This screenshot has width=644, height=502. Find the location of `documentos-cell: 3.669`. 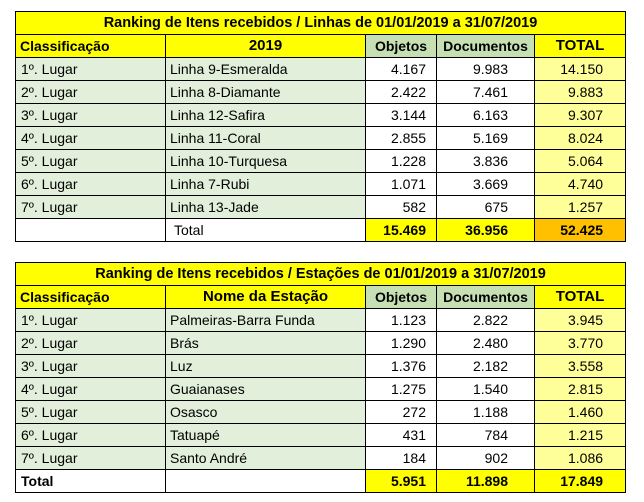

documentos-cell: 3.669 is located at coordinates (485, 184).